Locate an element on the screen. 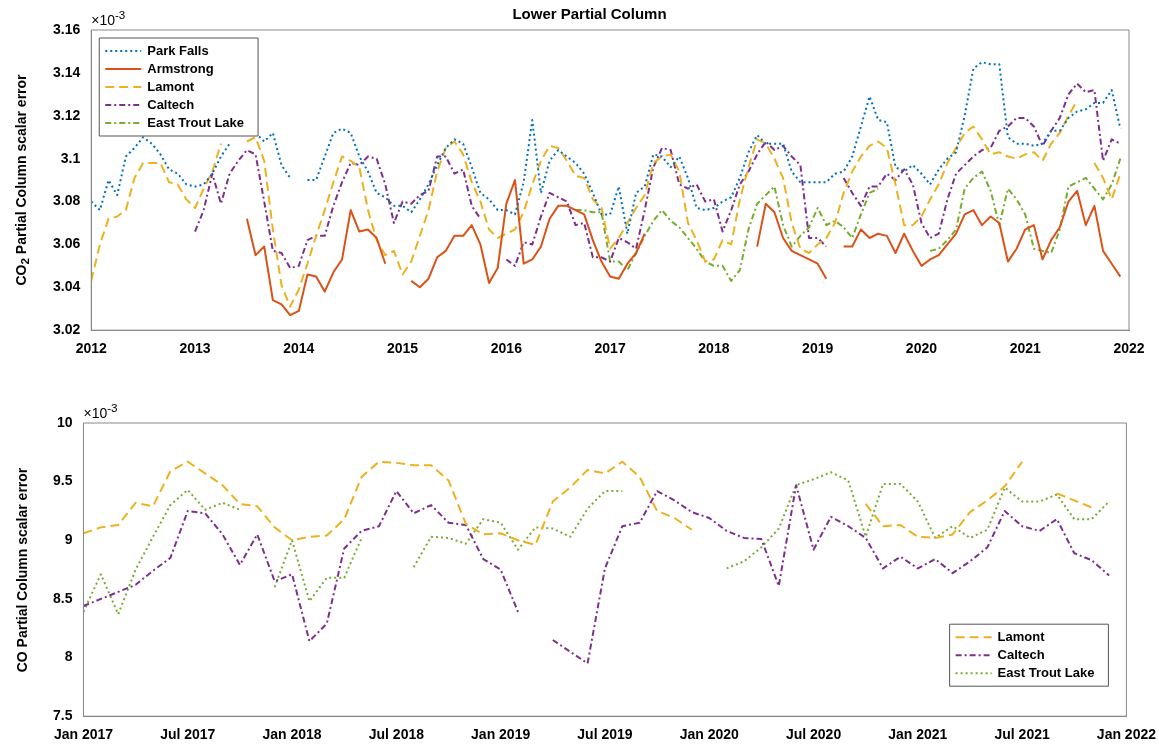 The height and width of the screenshot is (751, 1159). y-tick-label: 7.5 is located at coordinates (62, 715).